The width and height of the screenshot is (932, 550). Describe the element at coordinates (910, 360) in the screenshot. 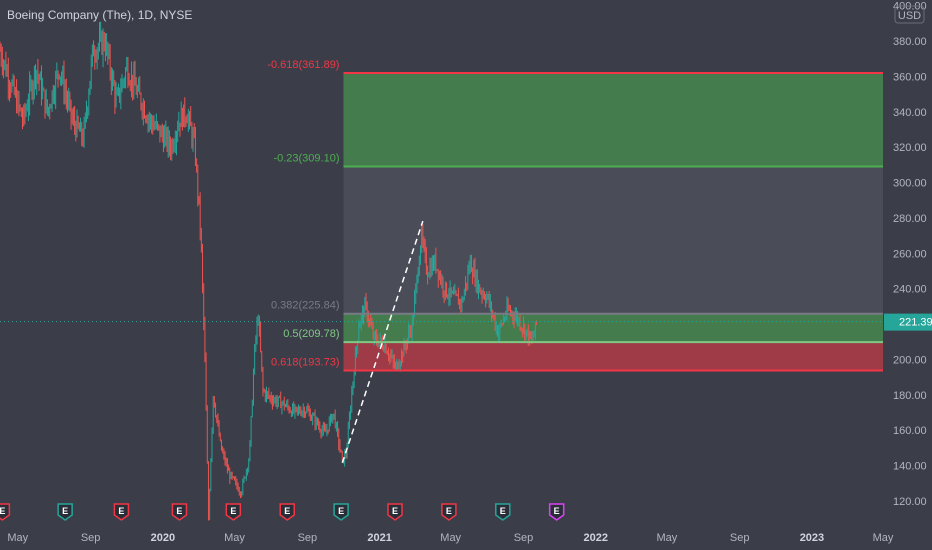

I see `price-tick-label: 200.00` at that location.